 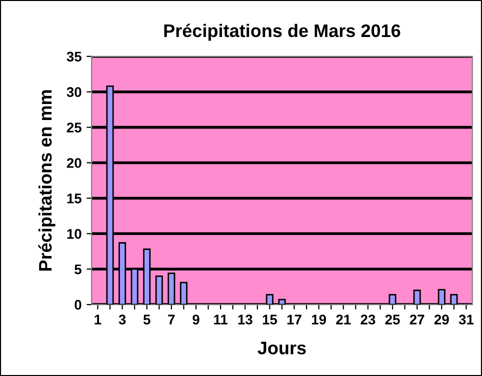 What do you see at coordinates (74, 163) in the screenshot?
I see `y-tick-label: 20` at bounding box center [74, 163].